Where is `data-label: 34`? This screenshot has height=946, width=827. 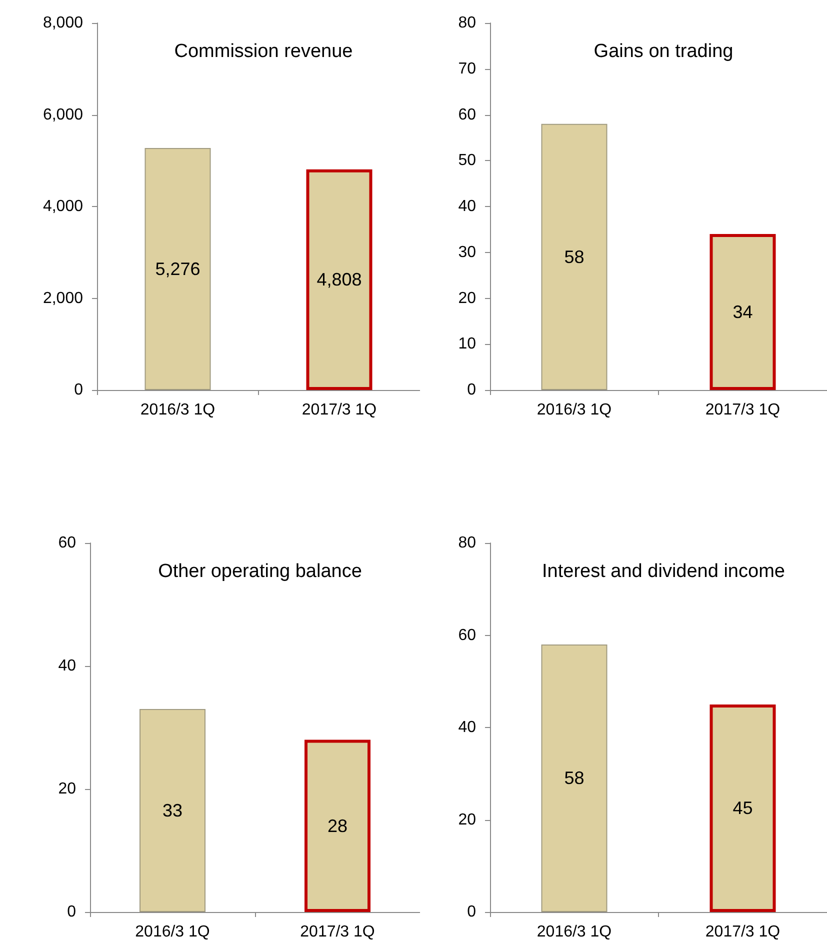
data-label: 34 is located at coordinates (742, 312).